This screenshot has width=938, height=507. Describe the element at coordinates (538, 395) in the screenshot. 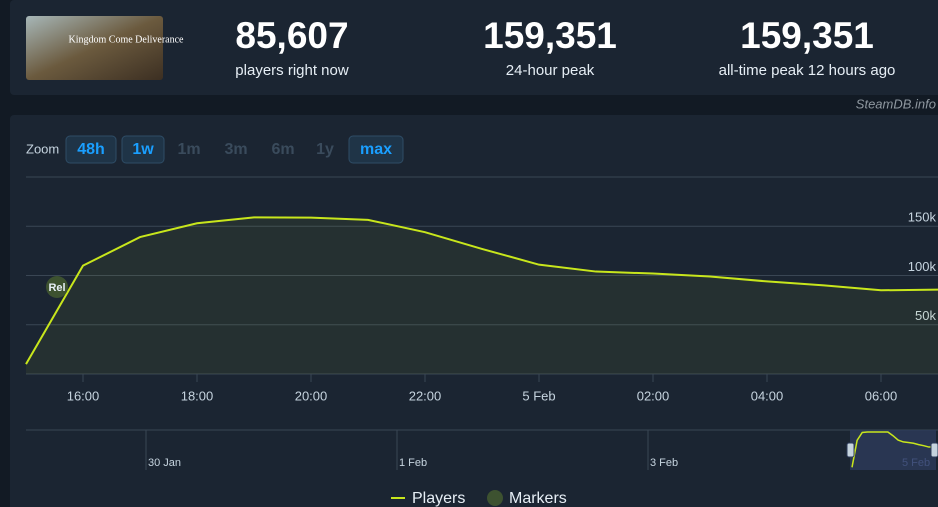

I see `x-tick-label: 5 Feb` at that location.